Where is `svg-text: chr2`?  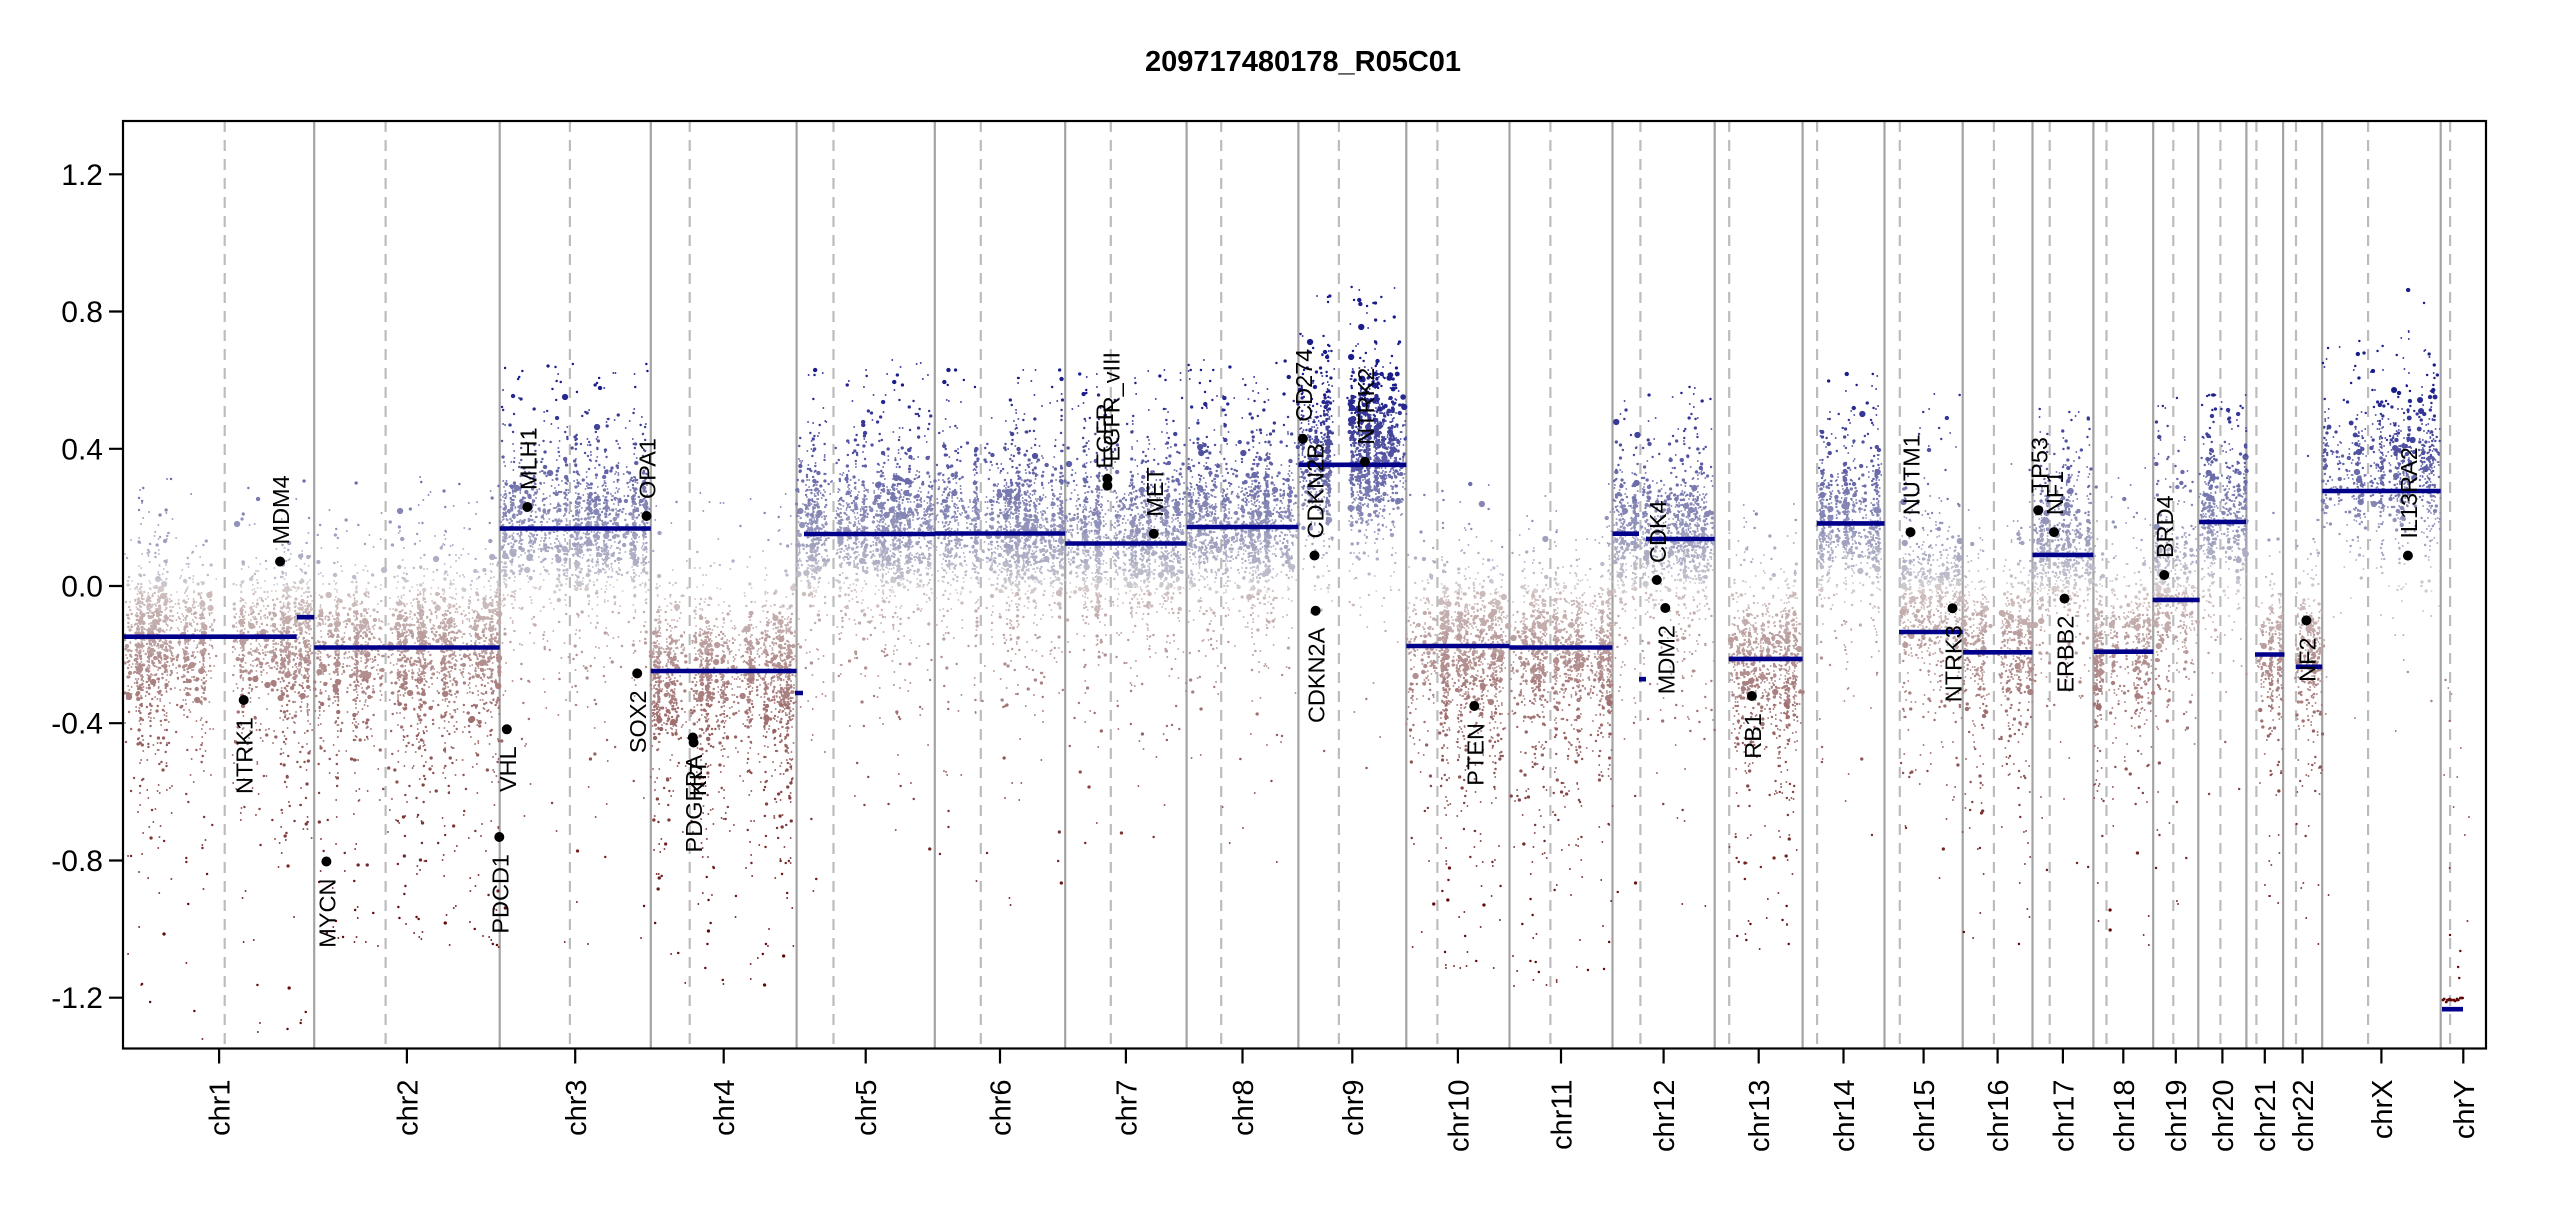 svg-text: chr2 is located at coordinates (408, 1108).